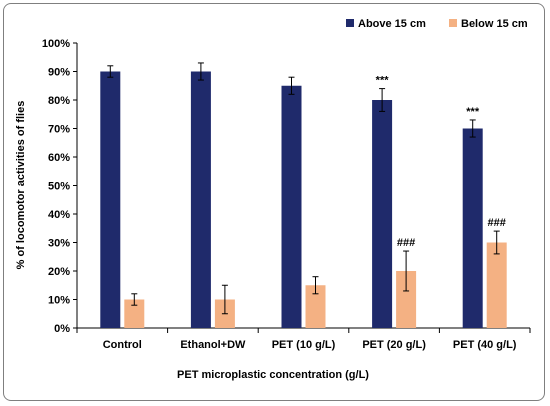 Image resolution: width=550 pixels, height=406 pixels. Describe the element at coordinates (59, 215) in the screenshot. I see `y-tick-label: 40%` at that location.